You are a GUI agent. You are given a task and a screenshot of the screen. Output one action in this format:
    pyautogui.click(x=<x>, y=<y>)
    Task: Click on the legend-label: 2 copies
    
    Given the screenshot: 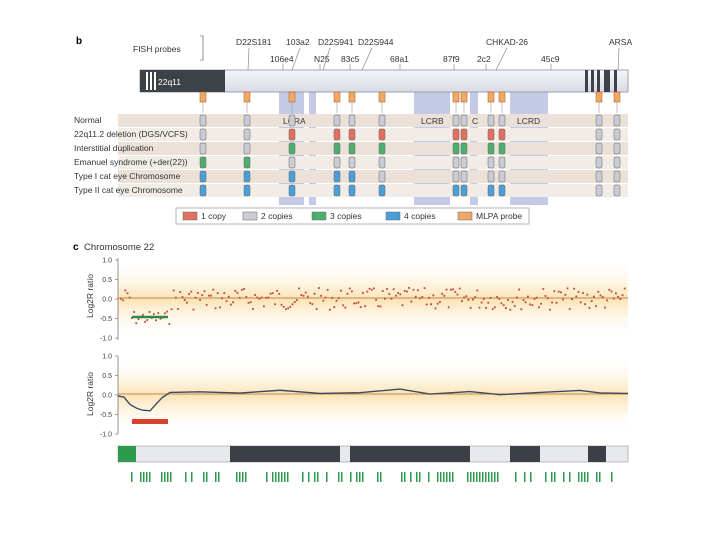 What is the action you would take?
    pyautogui.click(x=277, y=216)
    